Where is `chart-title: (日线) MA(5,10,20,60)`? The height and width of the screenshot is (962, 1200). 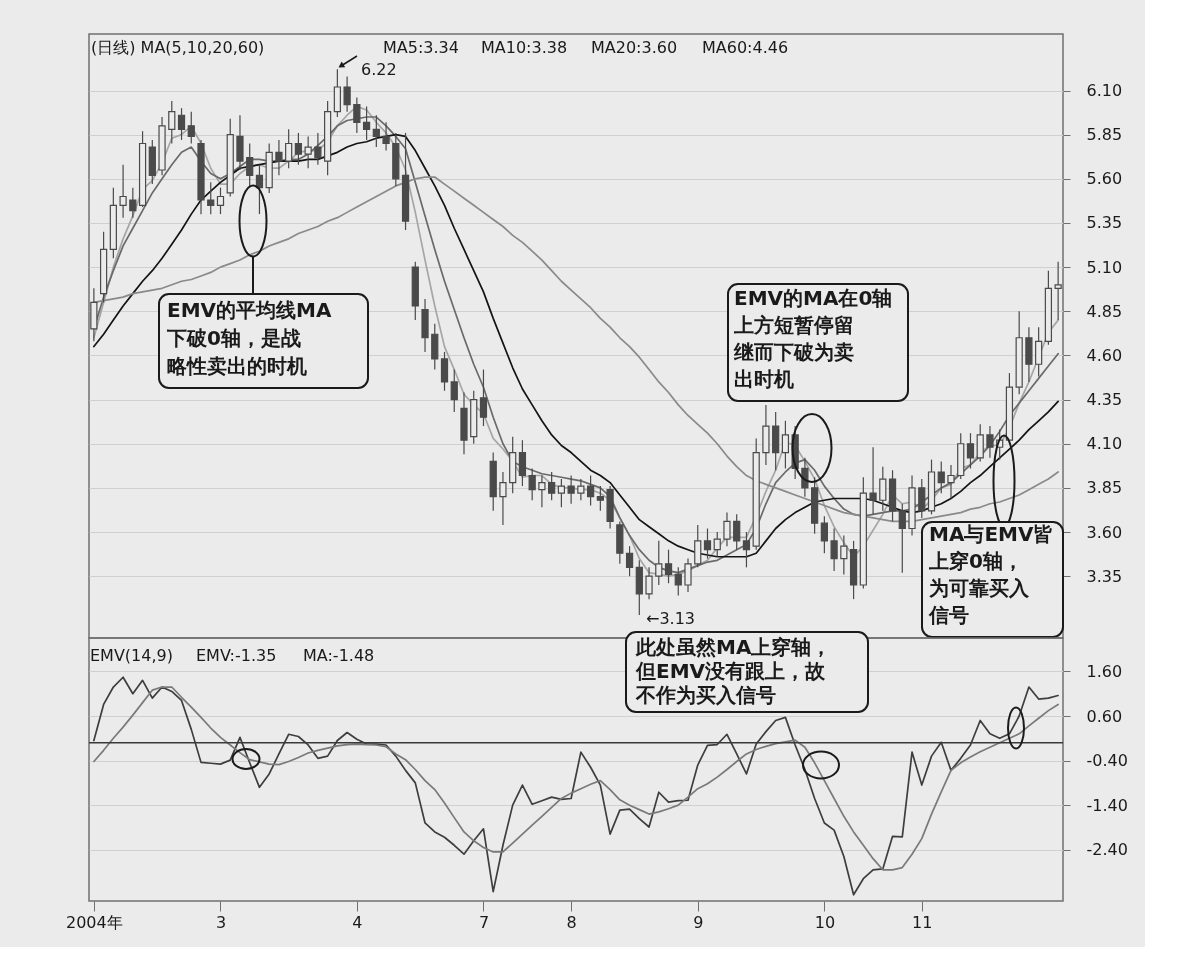 chart-title: (日线) MA(5,10,20,60) is located at coordinates (178, 47).